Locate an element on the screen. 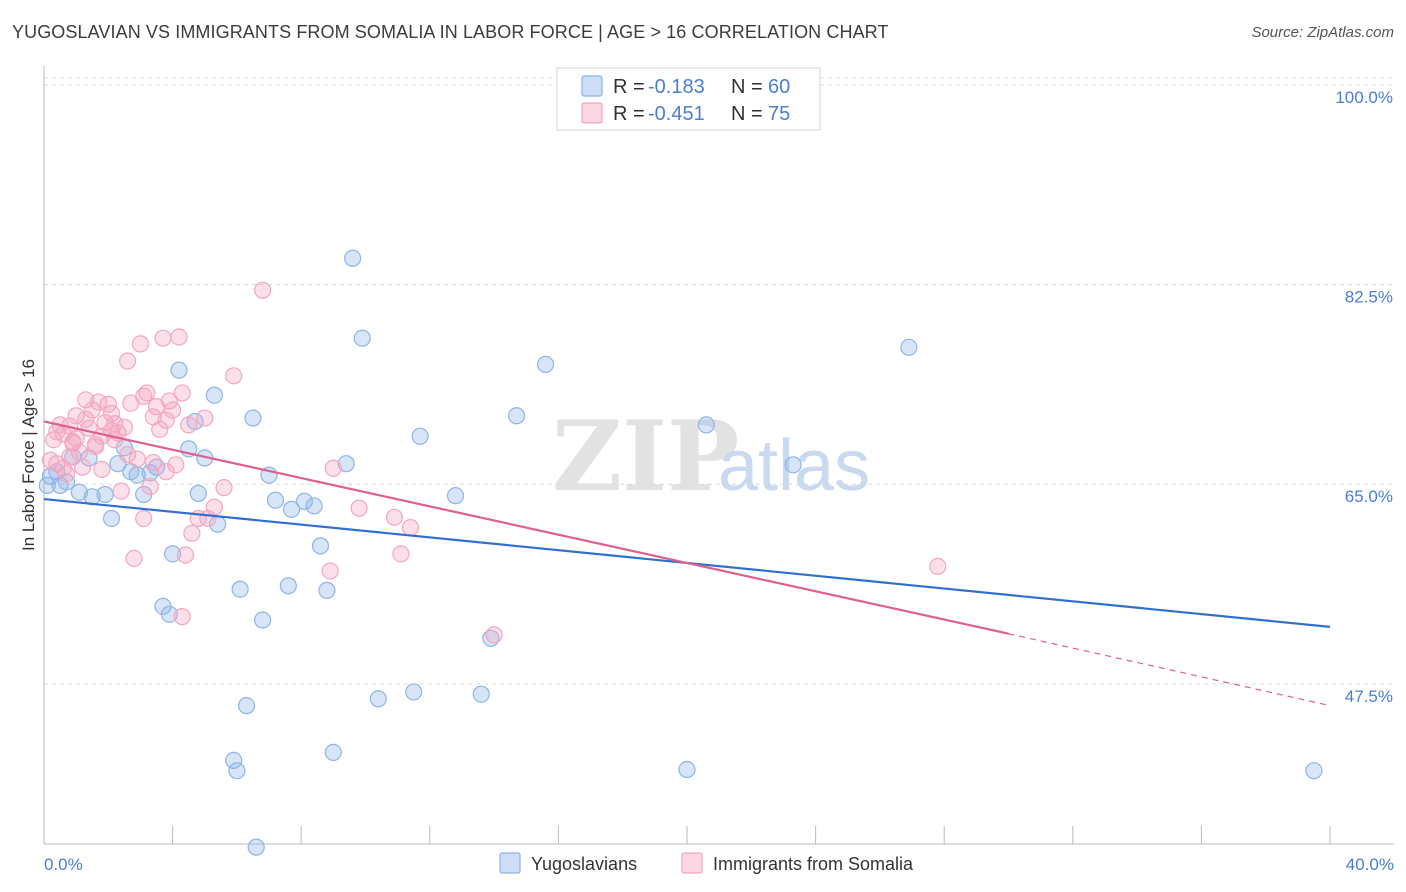 The width and height of the screenshot is (1406, 892). legend-label-somalia: Immigrants from Somalia is located at coordinates (813, 864).